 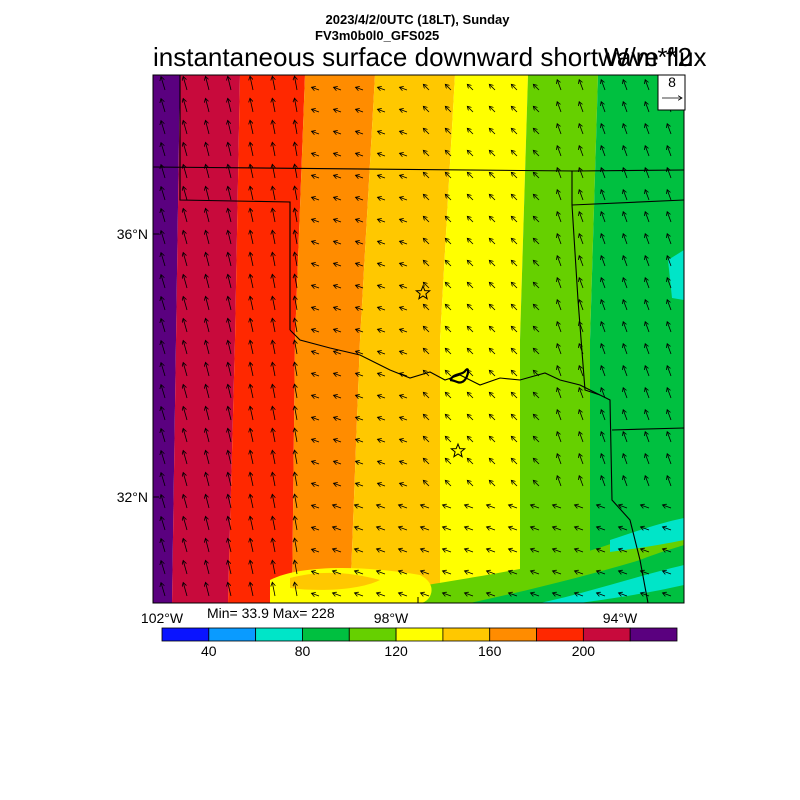 I want to click on south-cyan-region, so click(x=612, y=584).